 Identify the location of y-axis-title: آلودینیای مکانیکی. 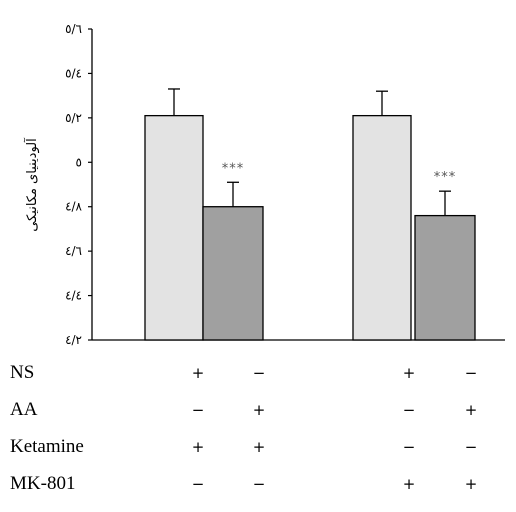
(31, 184).